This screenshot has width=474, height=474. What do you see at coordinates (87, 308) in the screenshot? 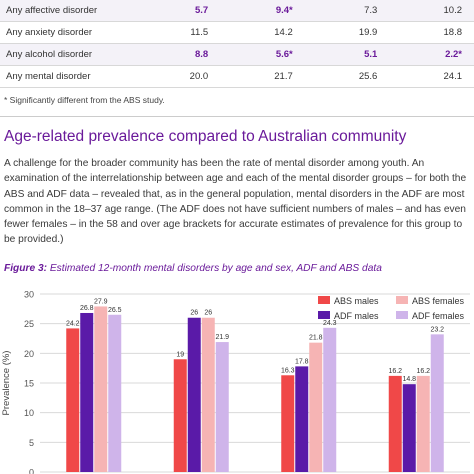
I see `bar-value-label: 26.8` at bounding box center [87, 308].